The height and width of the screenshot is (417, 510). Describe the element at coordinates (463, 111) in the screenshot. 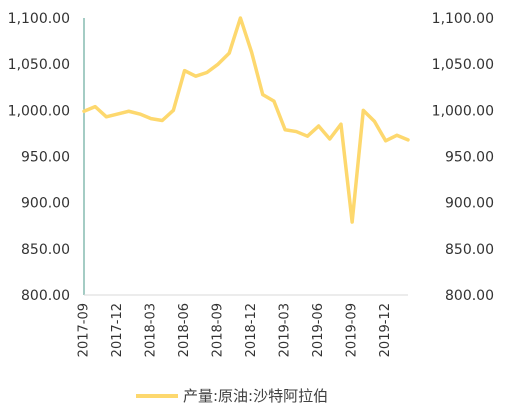

I see `right-y-tick-label: 1,000.00` at that location.